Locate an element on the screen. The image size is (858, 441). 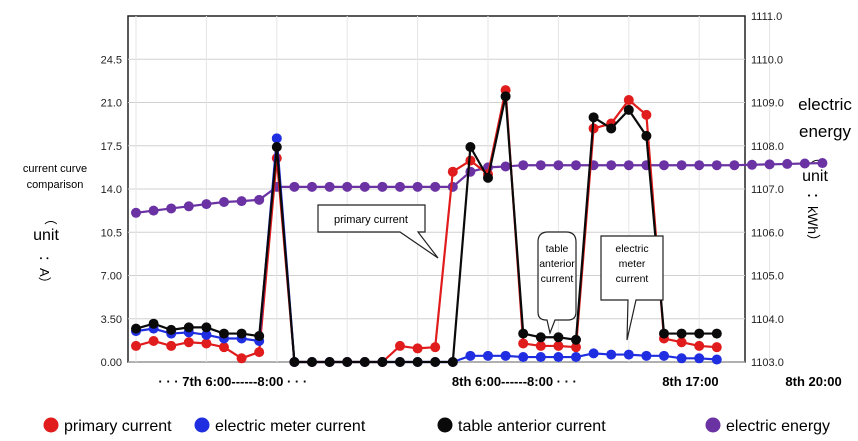
left-axis-unit-symbol: ：A） is located at coordinates (44, 272).